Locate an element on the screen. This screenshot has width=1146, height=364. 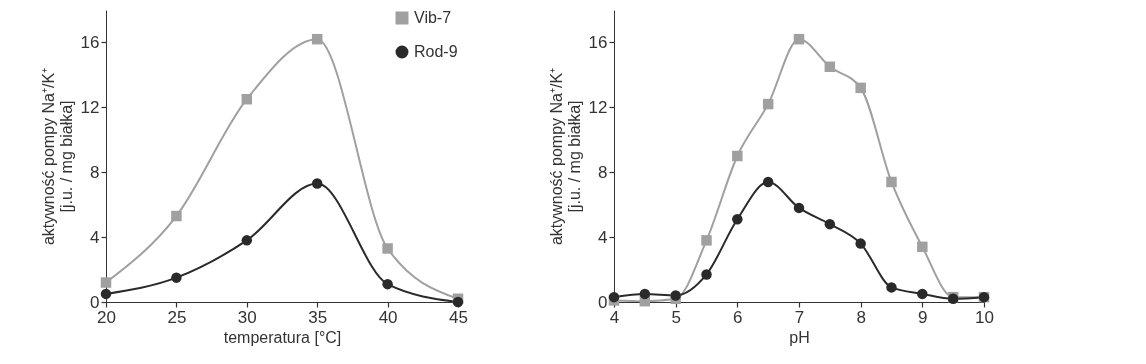
x-tick-label: 9 is located at coordinates (923, 317).